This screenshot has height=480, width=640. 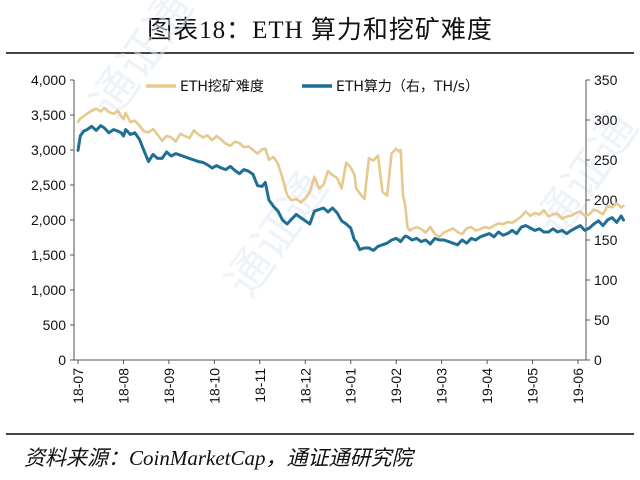 What do you see at coordinates (606, 200) in the screenshot?
I see `right-tick-label: 200` at bounding box center [606, 200].